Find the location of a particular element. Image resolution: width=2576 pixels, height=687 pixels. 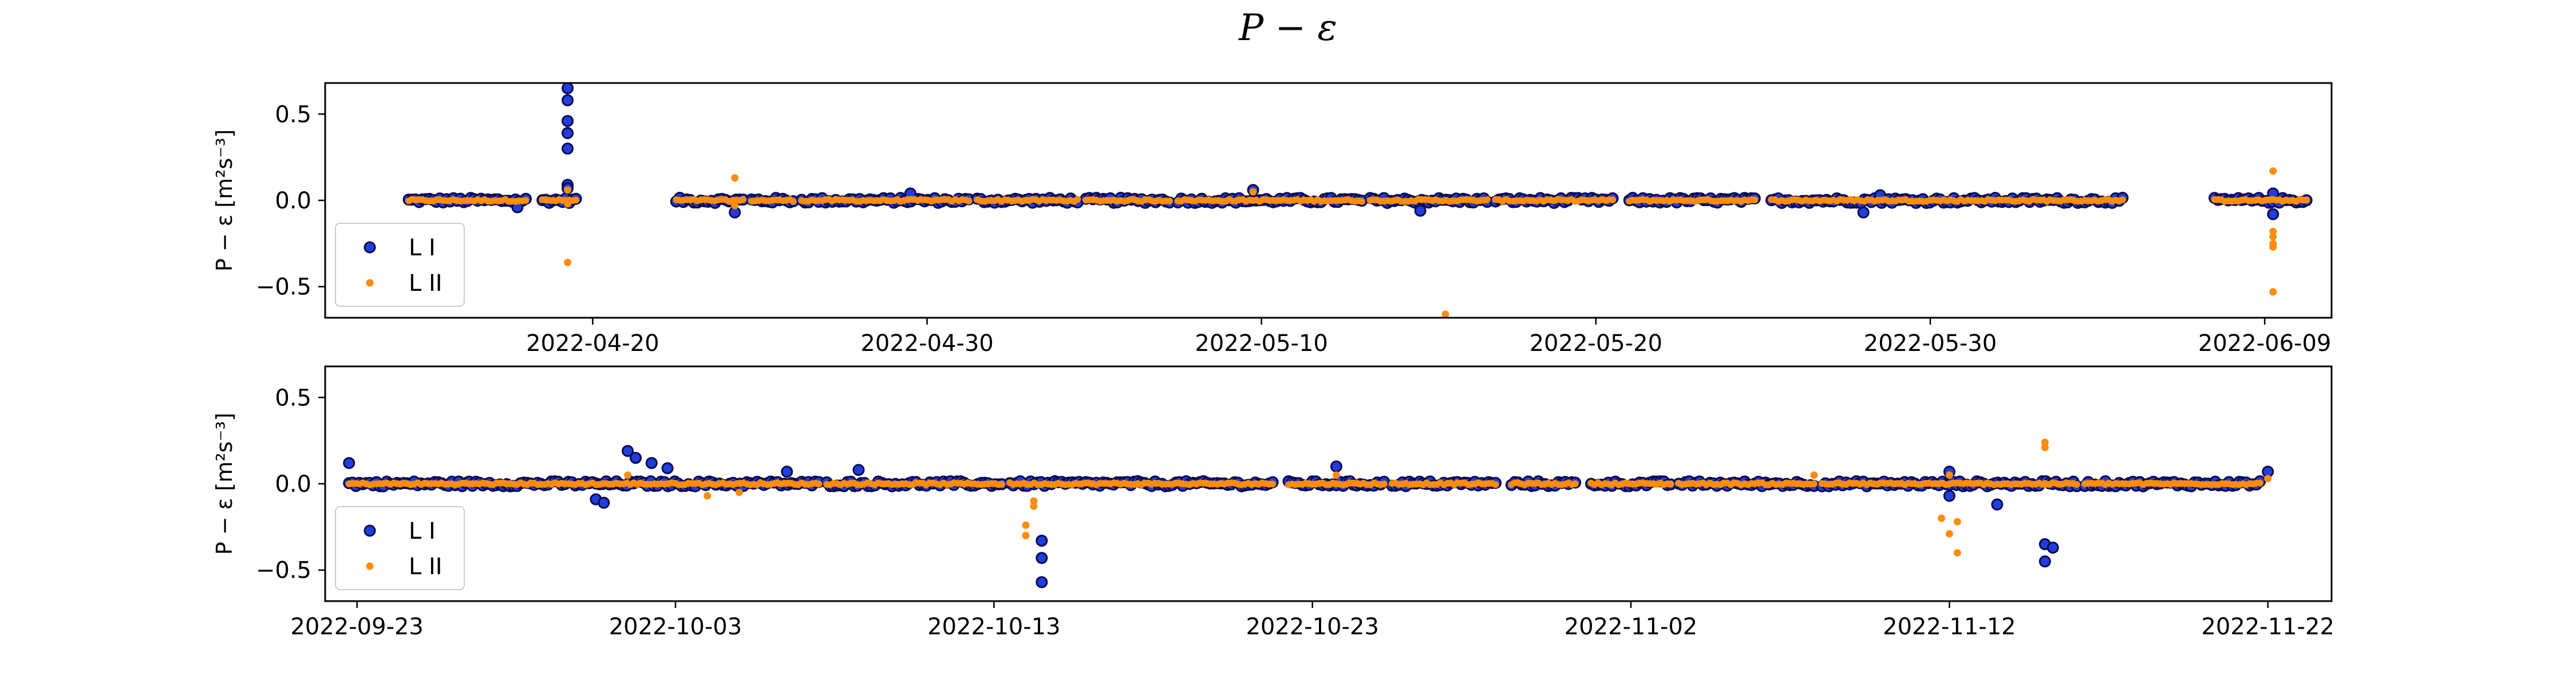

x-tick-label: 2022-10-23 is located at coordinates (1312, 627).